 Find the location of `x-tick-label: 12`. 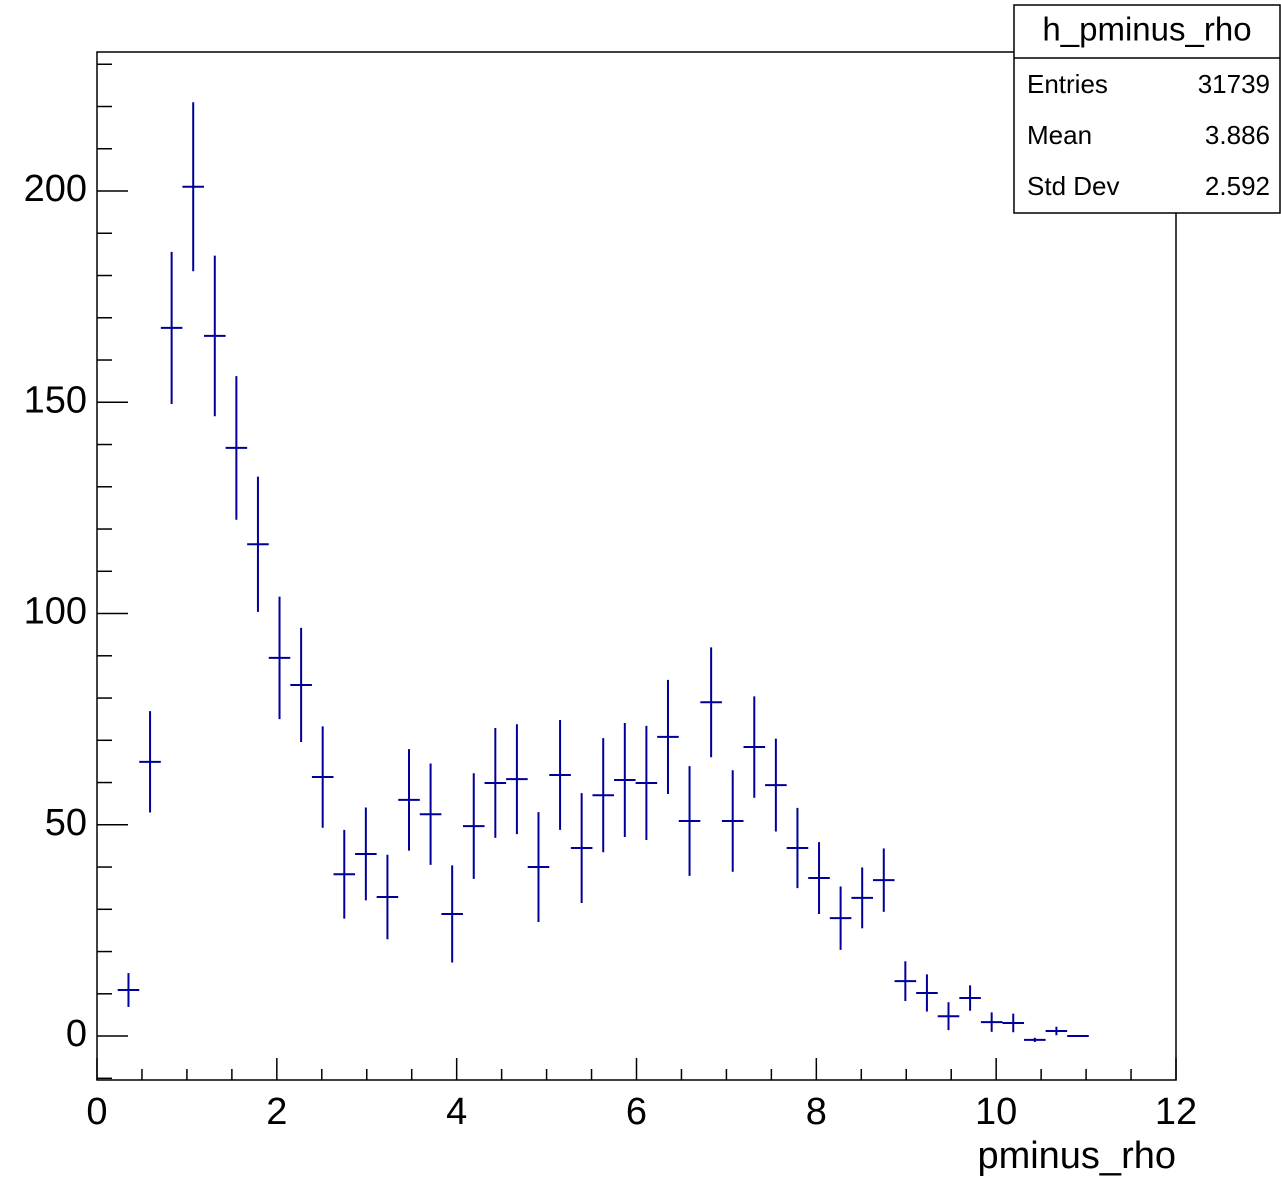

x-tick-label: 12 is located at coordinates (1176, 1112).